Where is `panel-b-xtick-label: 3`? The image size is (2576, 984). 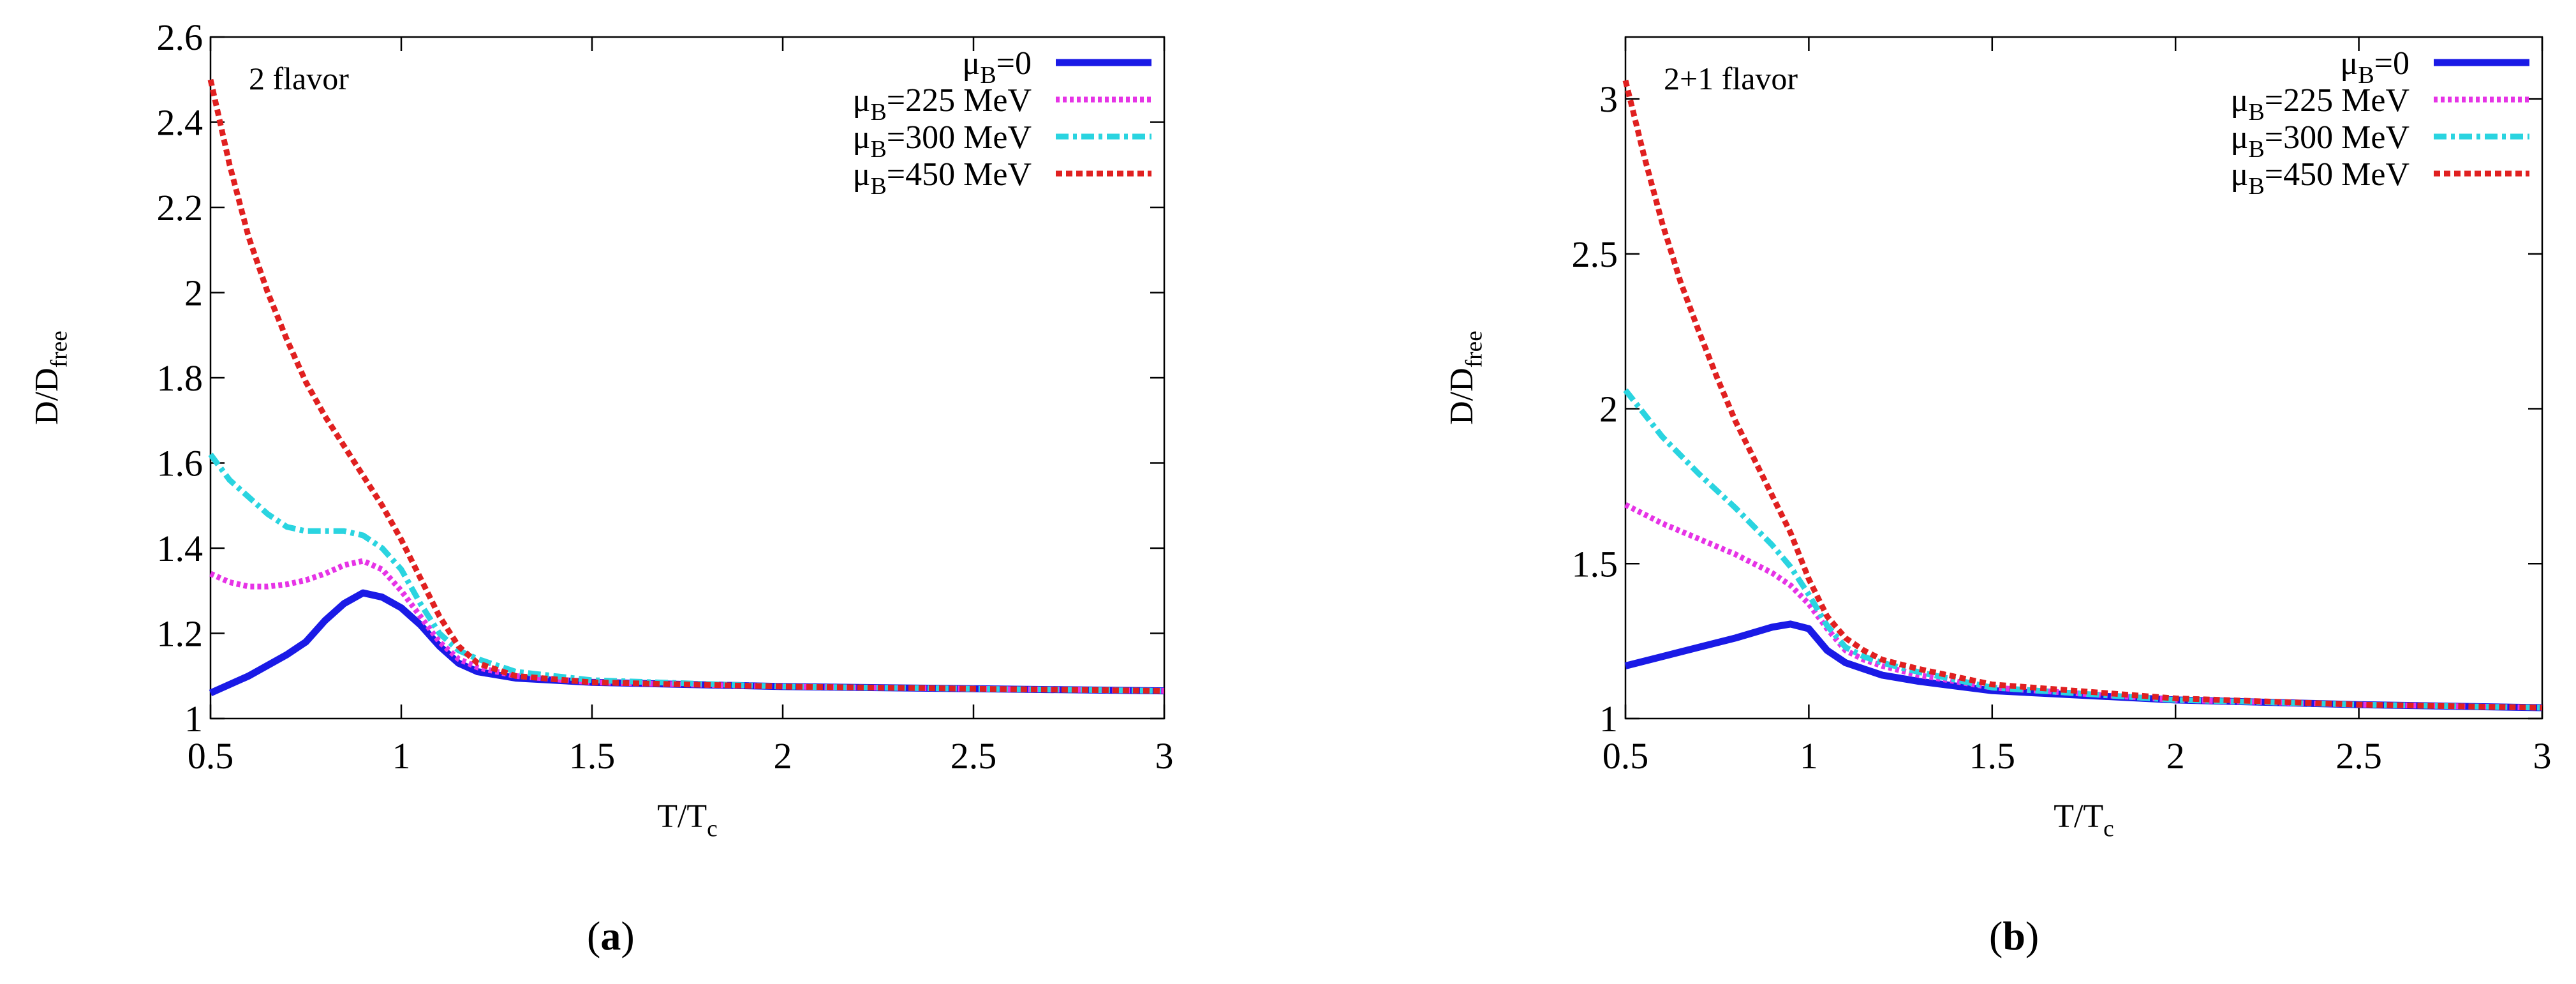
panel-b-xtick-label: 3 is located at coordinates (2542, 756).